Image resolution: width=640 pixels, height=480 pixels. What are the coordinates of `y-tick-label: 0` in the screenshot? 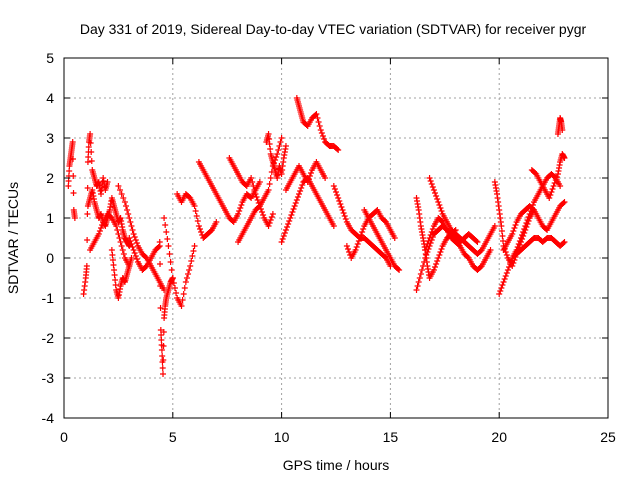 It's located at (50, 258).